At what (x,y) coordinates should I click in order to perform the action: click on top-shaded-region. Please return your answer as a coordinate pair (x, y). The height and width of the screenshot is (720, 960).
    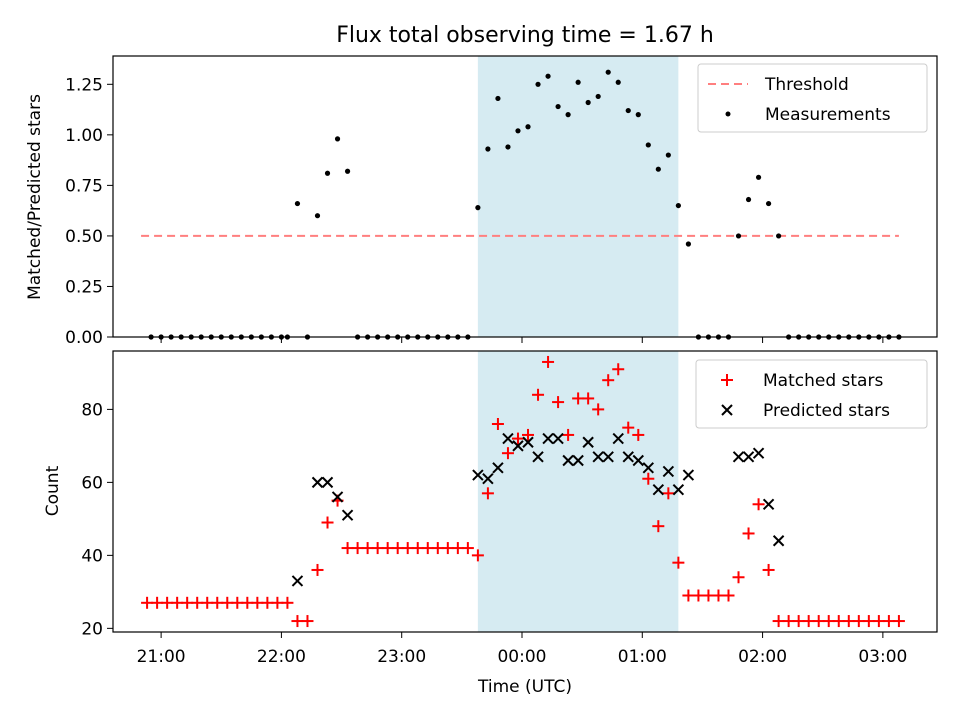
    Looking at the image, I should click on (578, 196).